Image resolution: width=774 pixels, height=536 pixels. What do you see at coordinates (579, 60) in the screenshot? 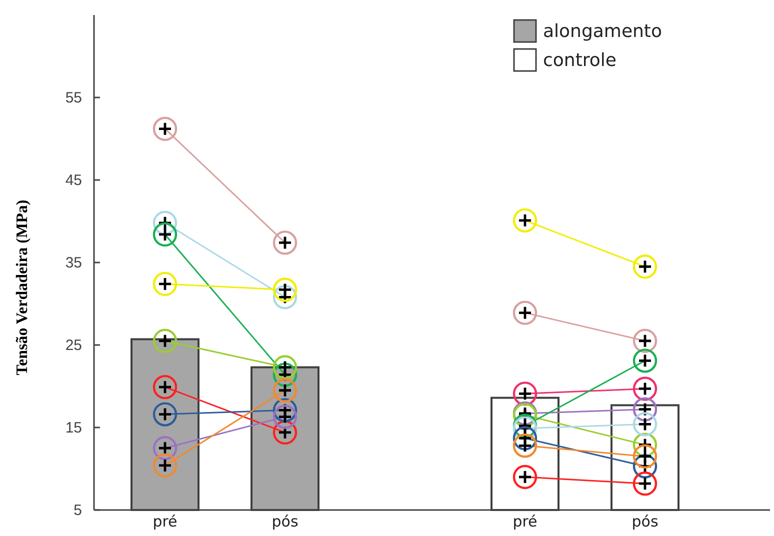
I see `legend-label: controle` at bounding box center [579, 60].